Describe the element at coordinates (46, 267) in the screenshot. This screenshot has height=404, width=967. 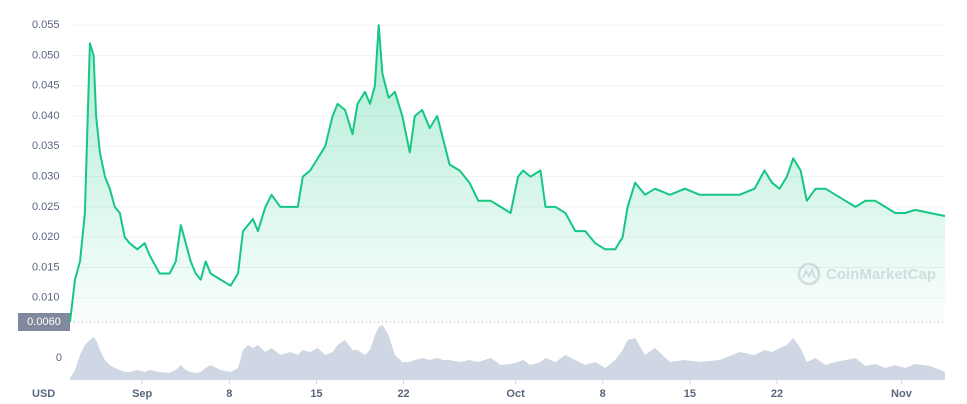
I see `y-tick-label: 0.015` at that location.